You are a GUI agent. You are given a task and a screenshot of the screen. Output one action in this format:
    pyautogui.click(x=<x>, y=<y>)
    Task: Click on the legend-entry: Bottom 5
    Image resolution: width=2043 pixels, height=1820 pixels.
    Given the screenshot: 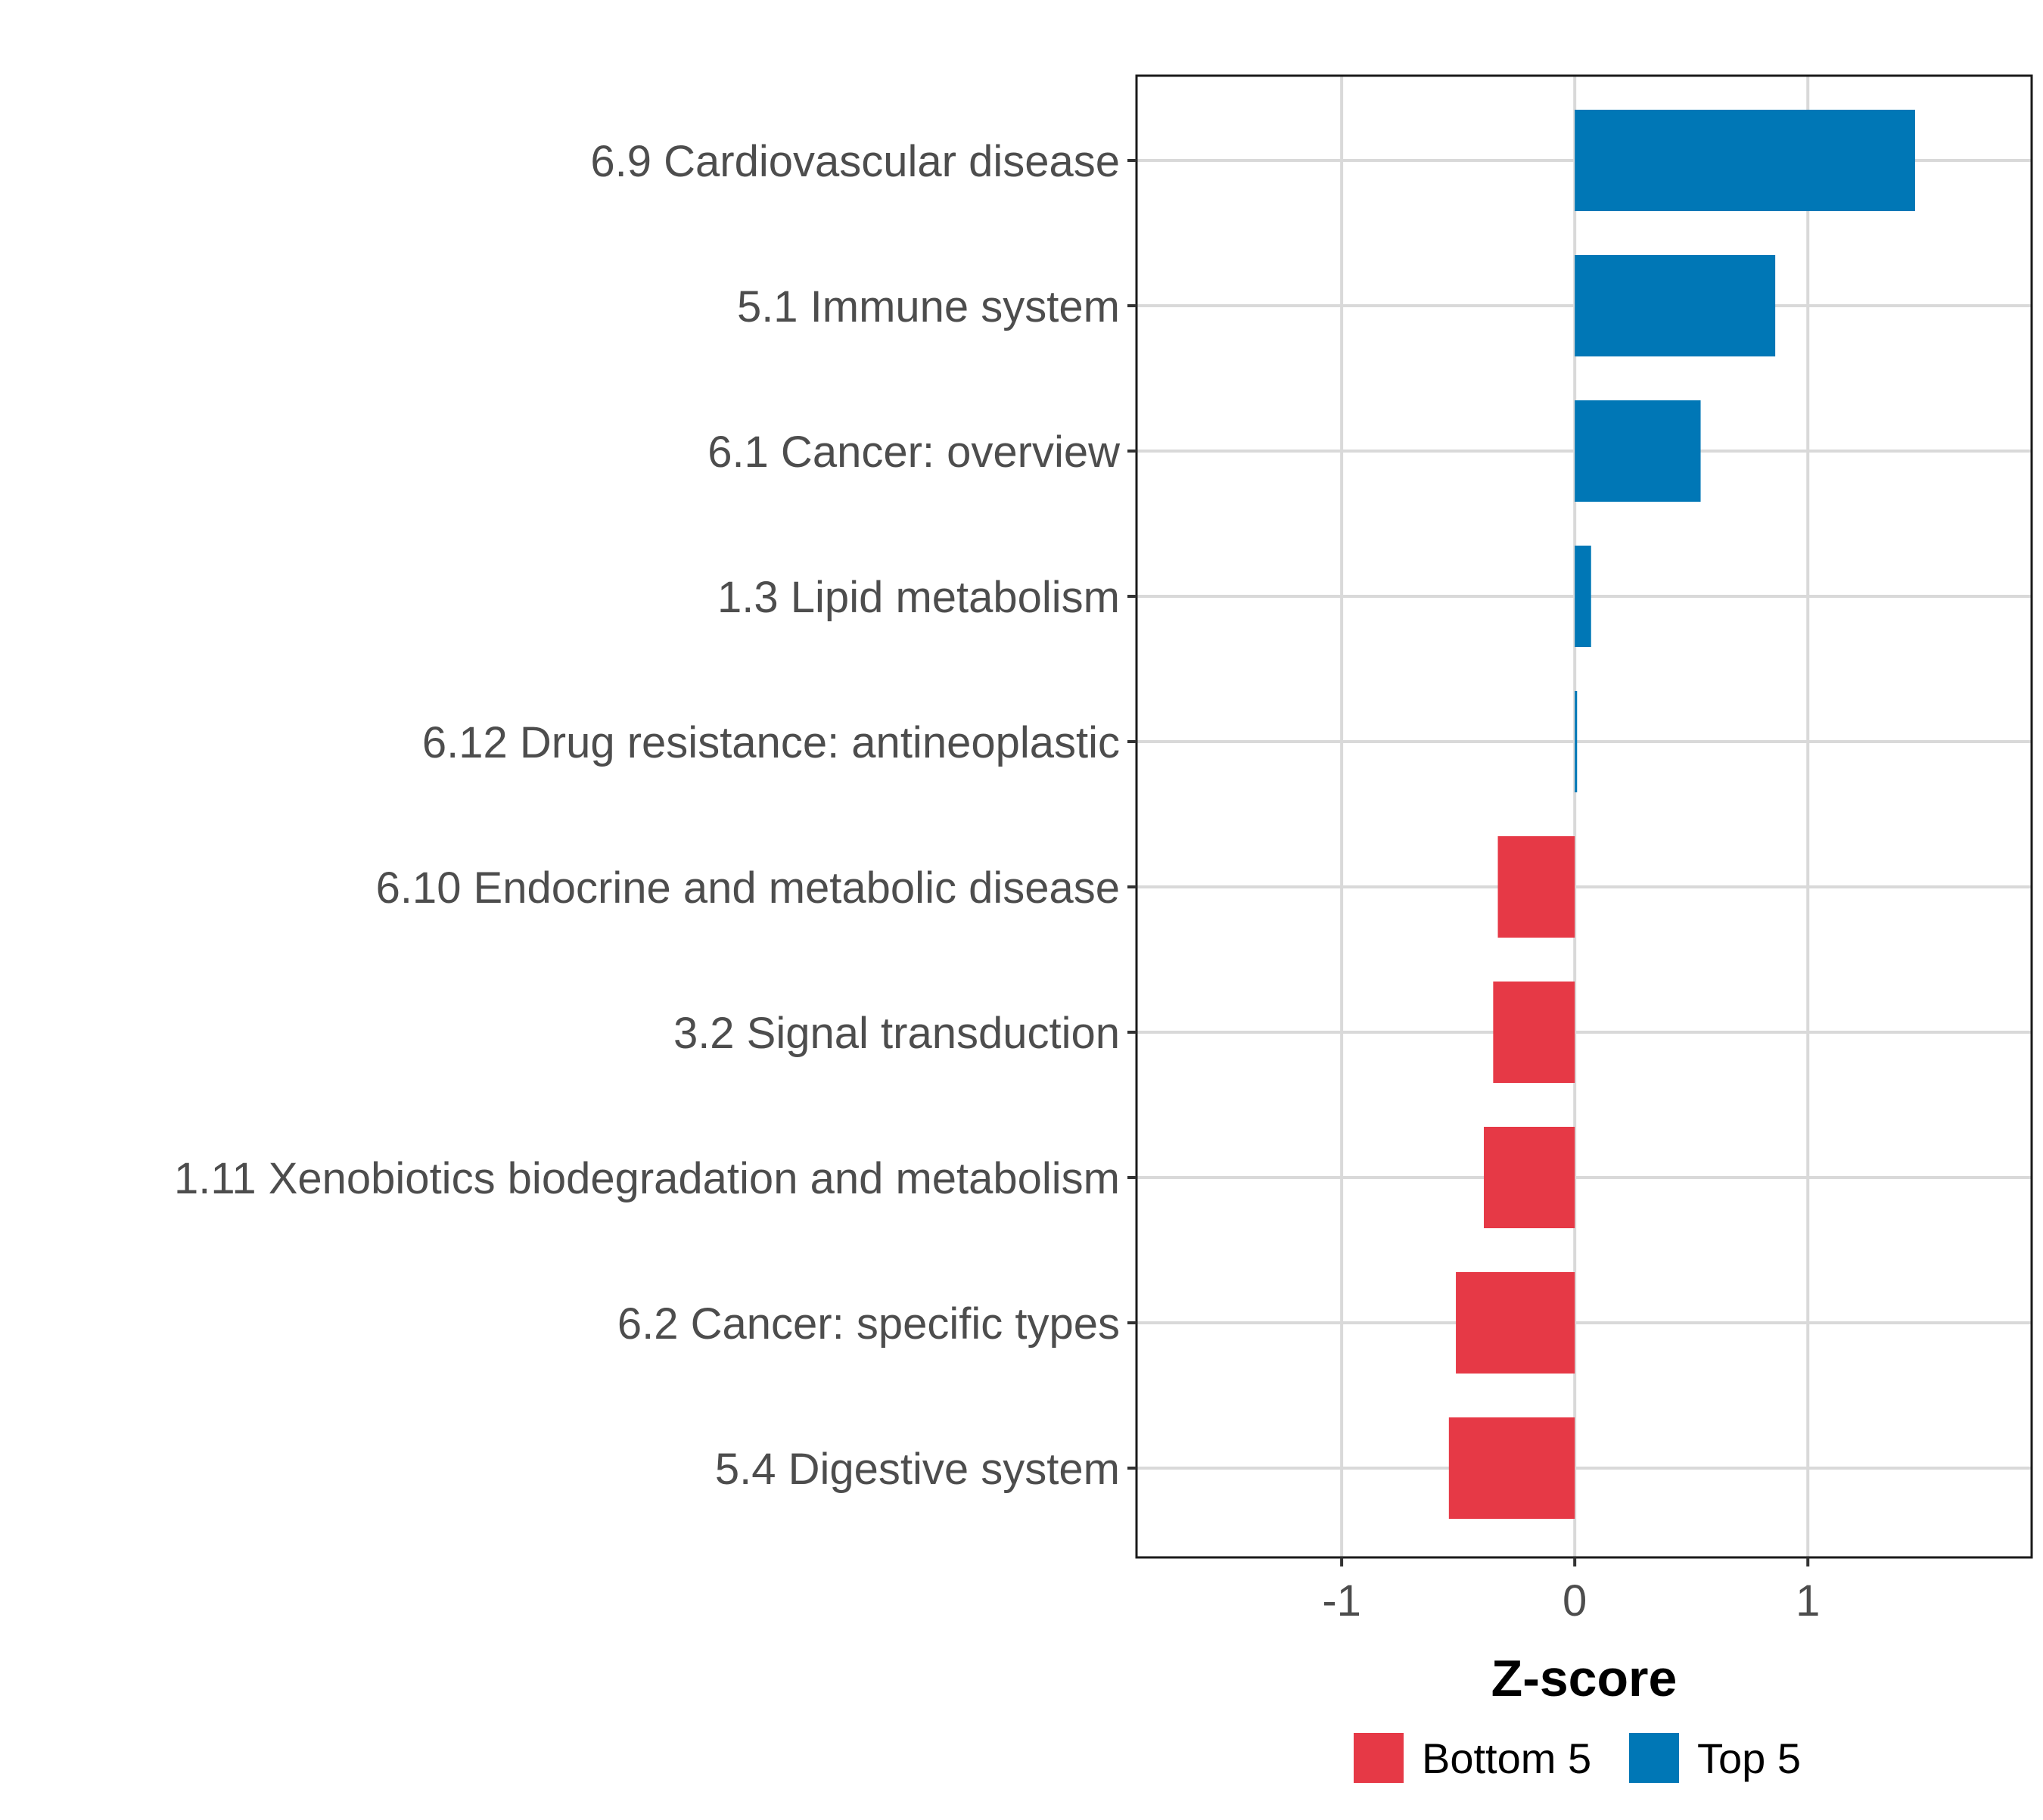 What is the action you would take?
    pyautogui.click(x=1473, y=1758)
    